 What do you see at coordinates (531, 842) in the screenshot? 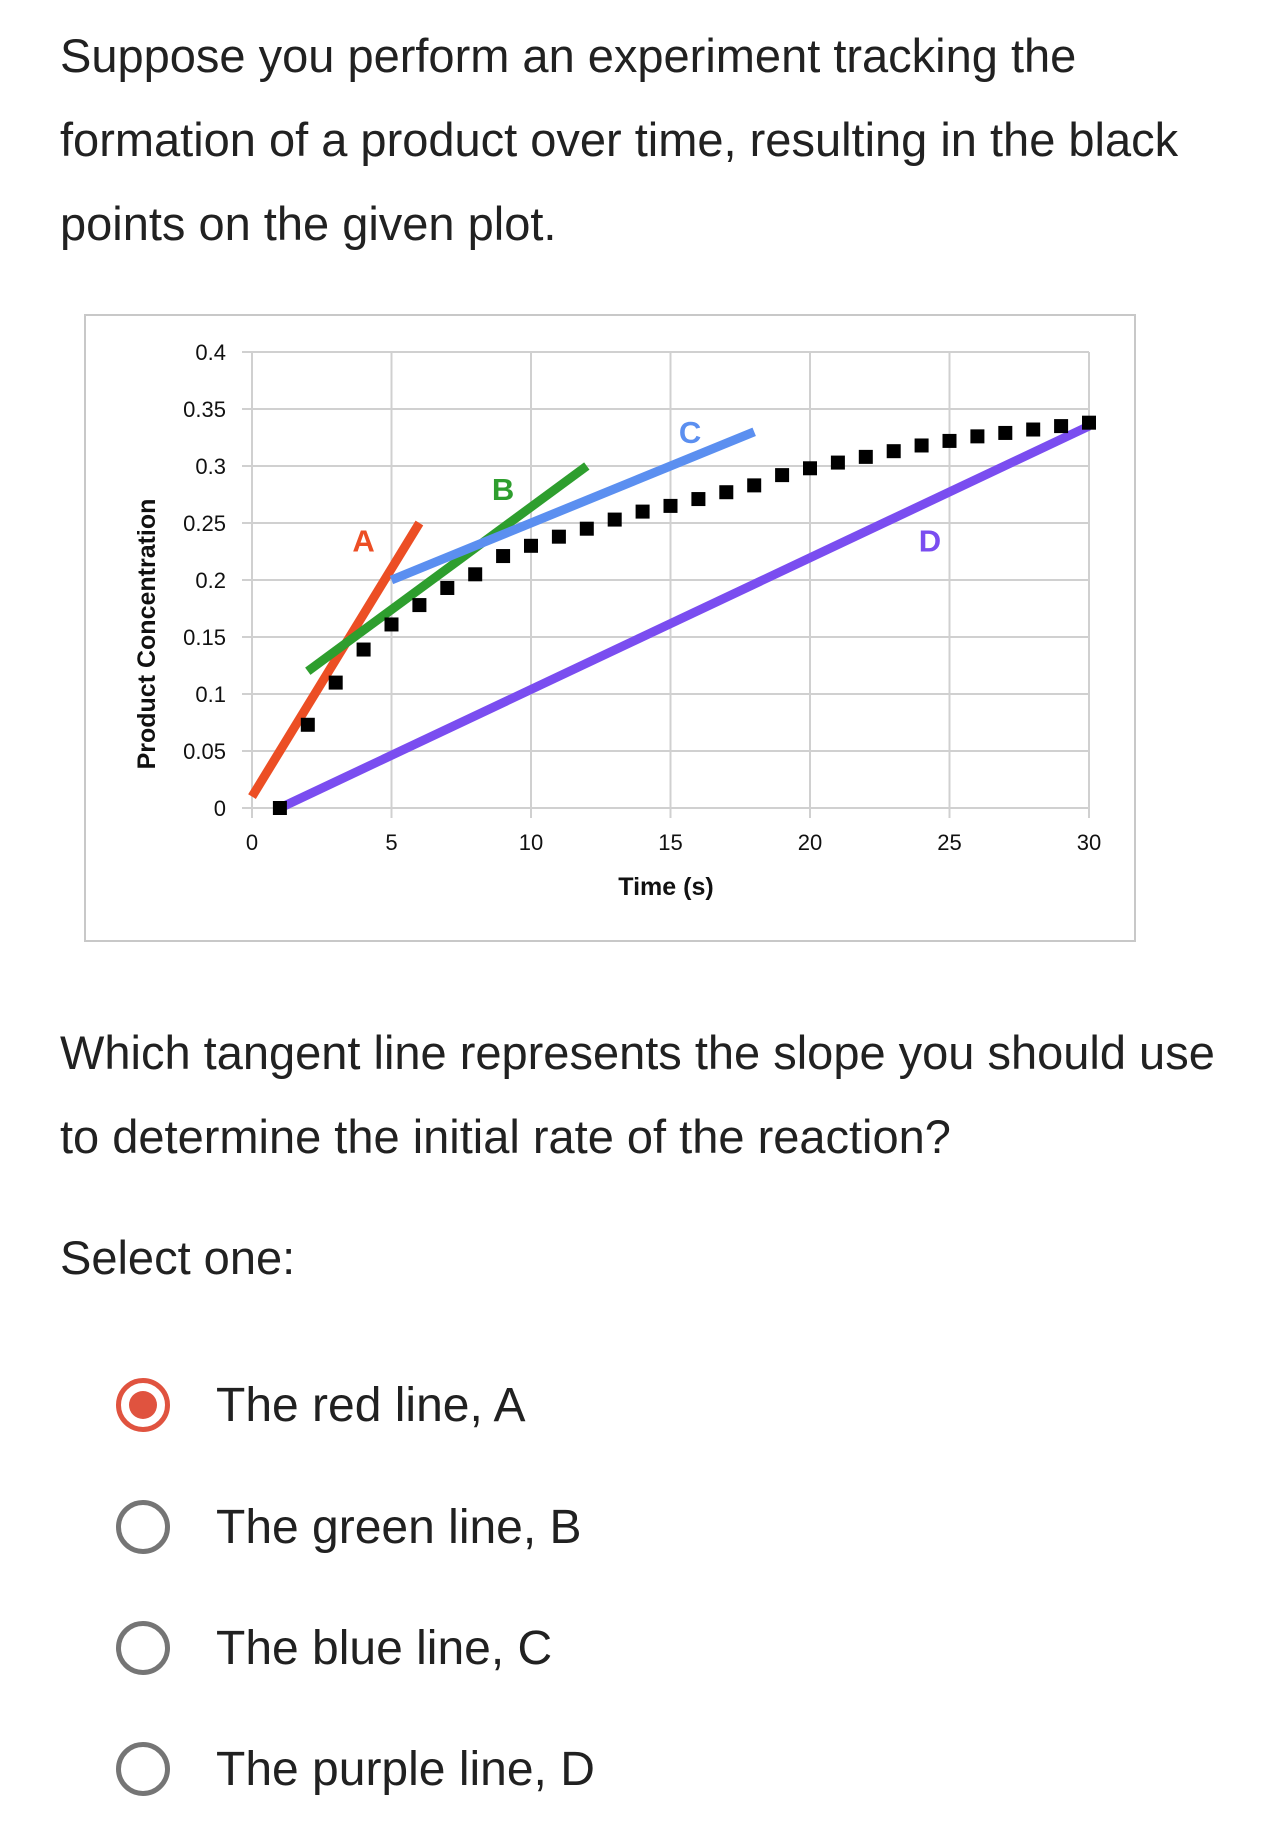
I see `x-tick-label: 10` at bounding box center [531, 842].